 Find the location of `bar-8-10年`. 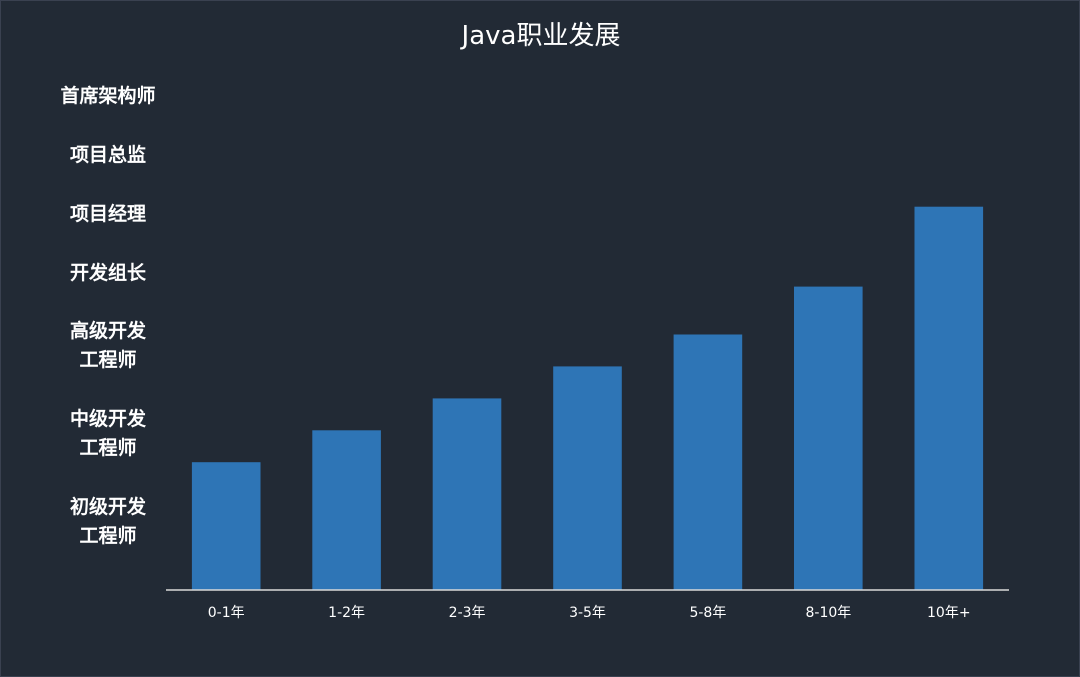

bar-8-10年 is located at coordinates (828, 438).